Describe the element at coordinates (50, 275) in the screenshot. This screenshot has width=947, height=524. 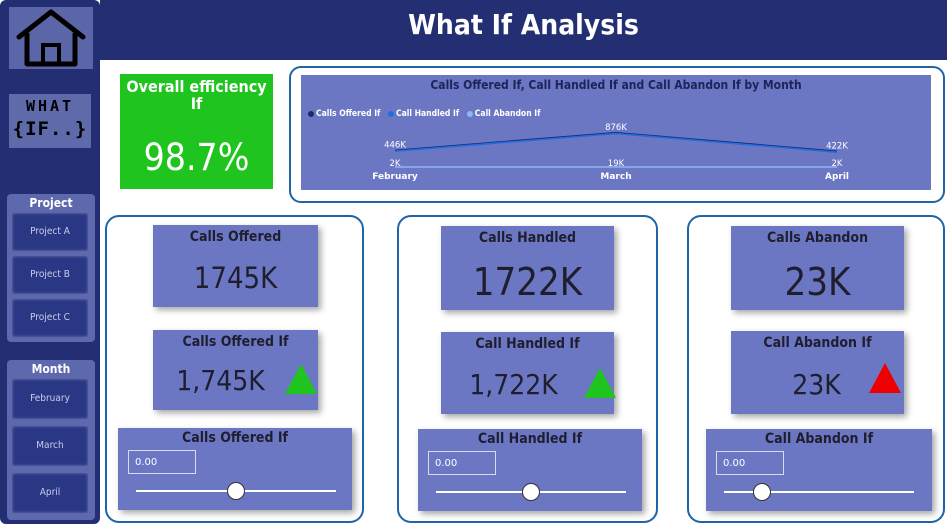
I see `slicer-item-project-b: Project B` at that location.